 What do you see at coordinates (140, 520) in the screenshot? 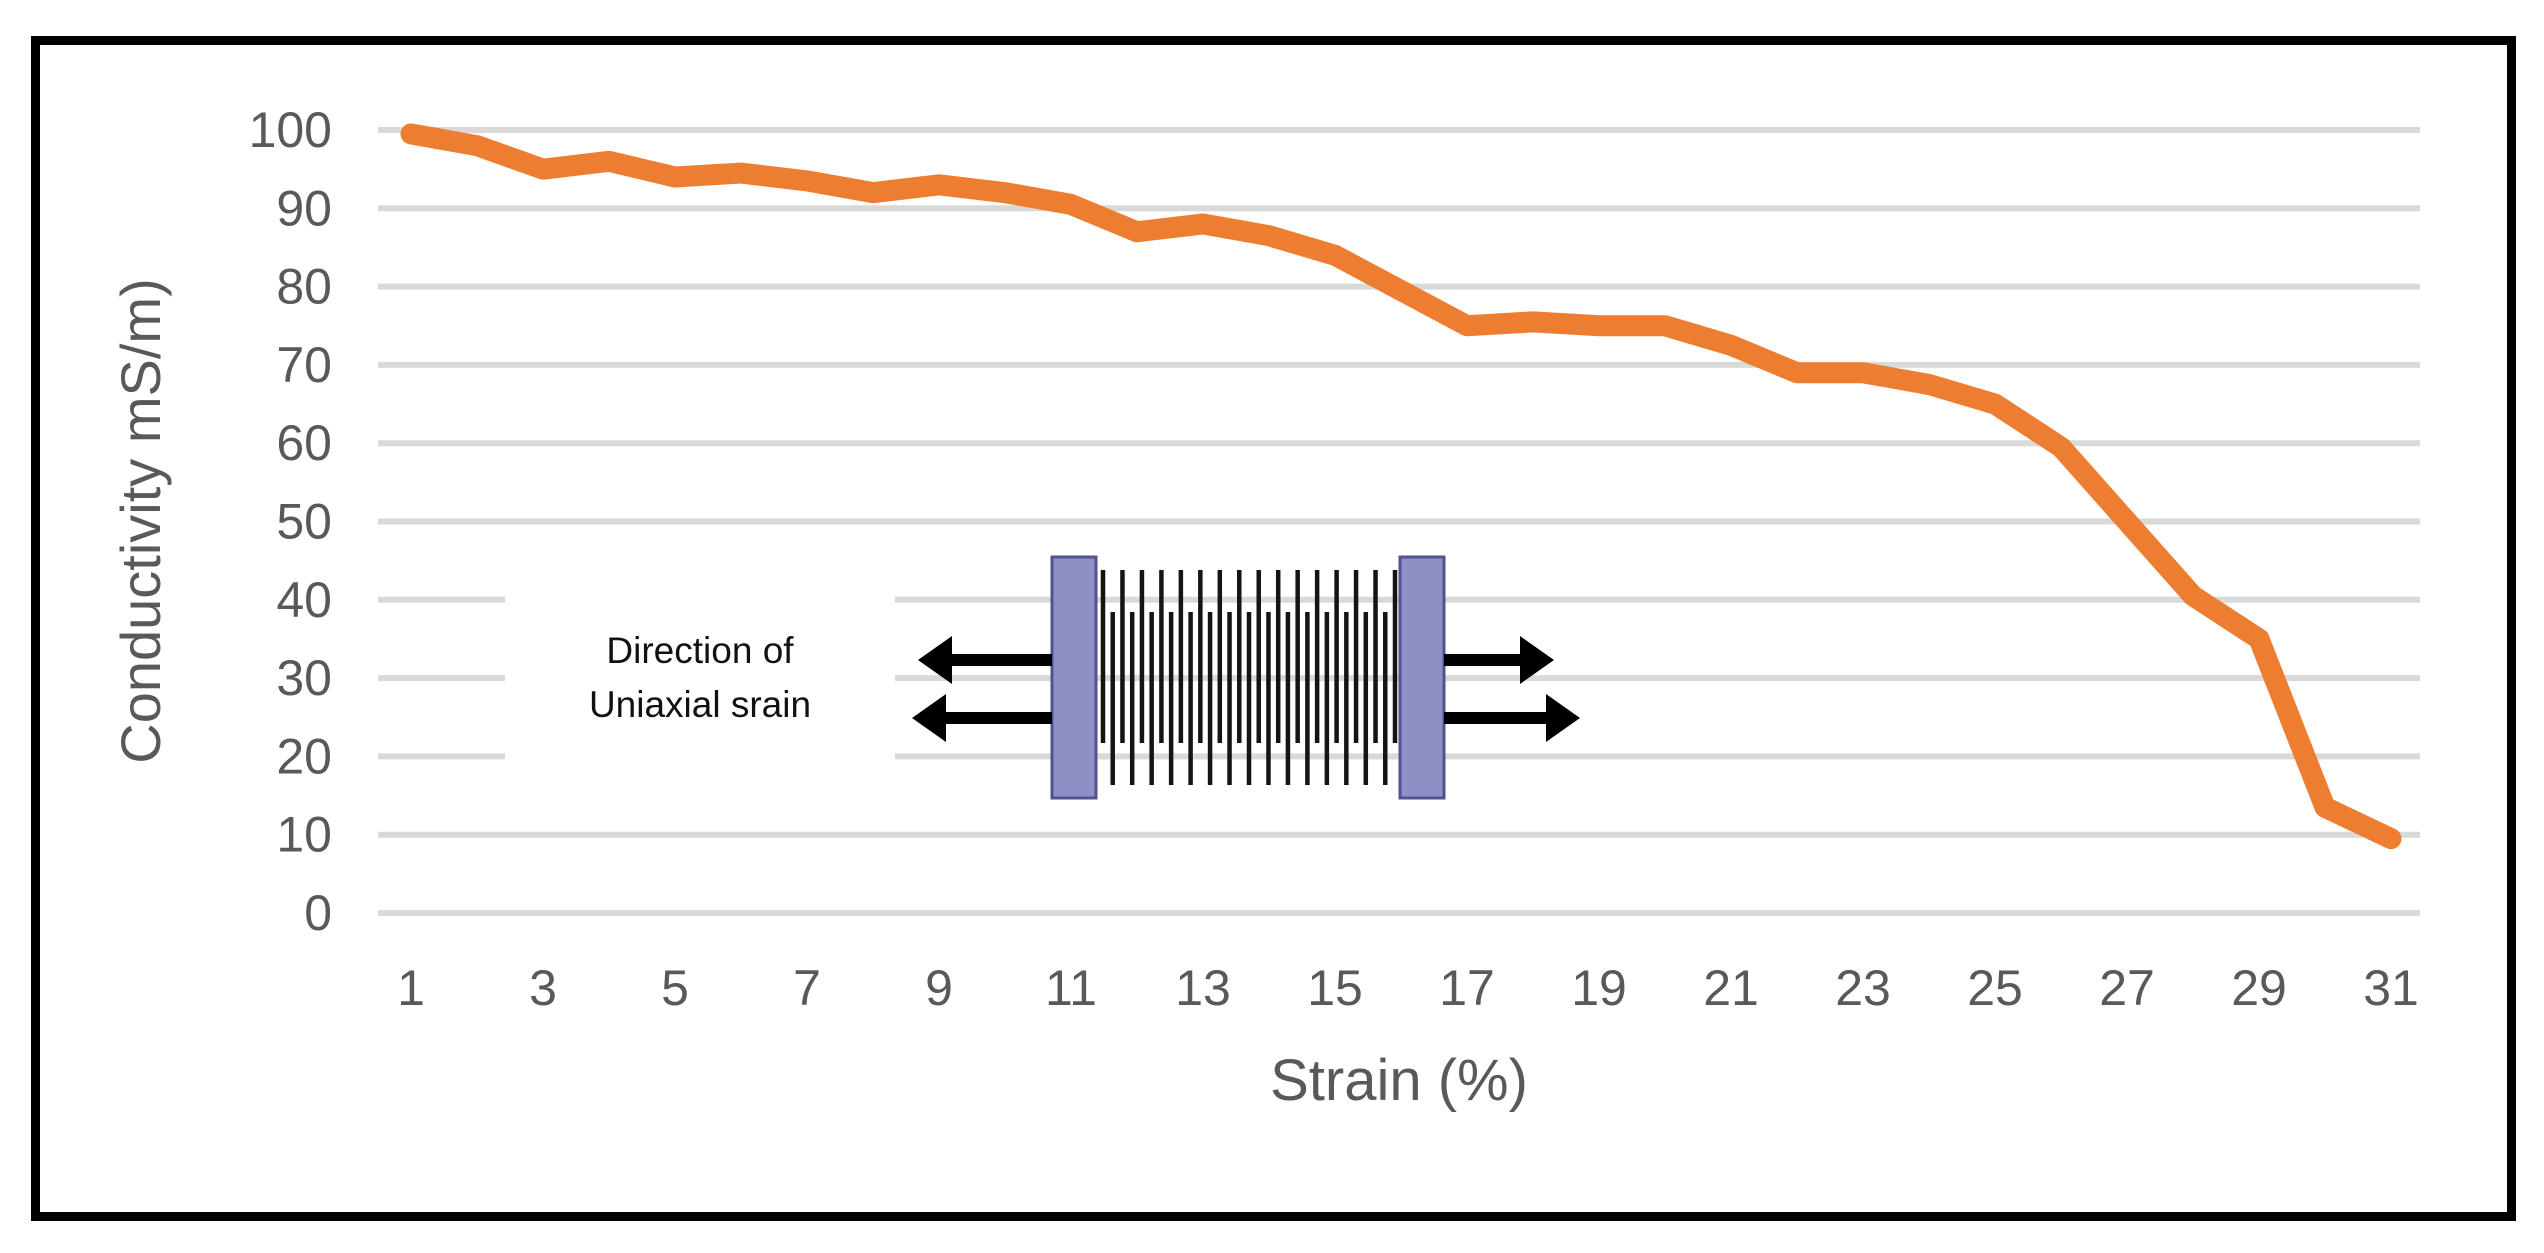
I see `y-axis-title: Conductivity mS/m)` at bounding box center [140, 520].